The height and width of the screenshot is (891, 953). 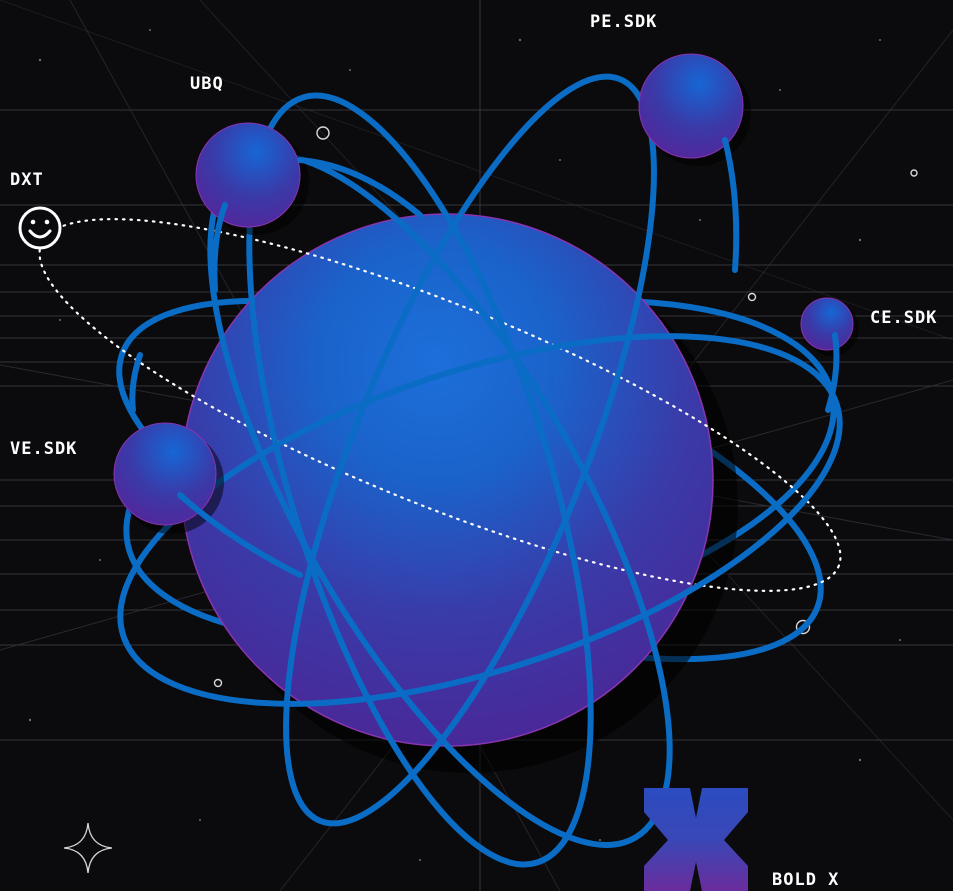 I want to click on bold-x-logo-icon, so click(x=696, y=839).